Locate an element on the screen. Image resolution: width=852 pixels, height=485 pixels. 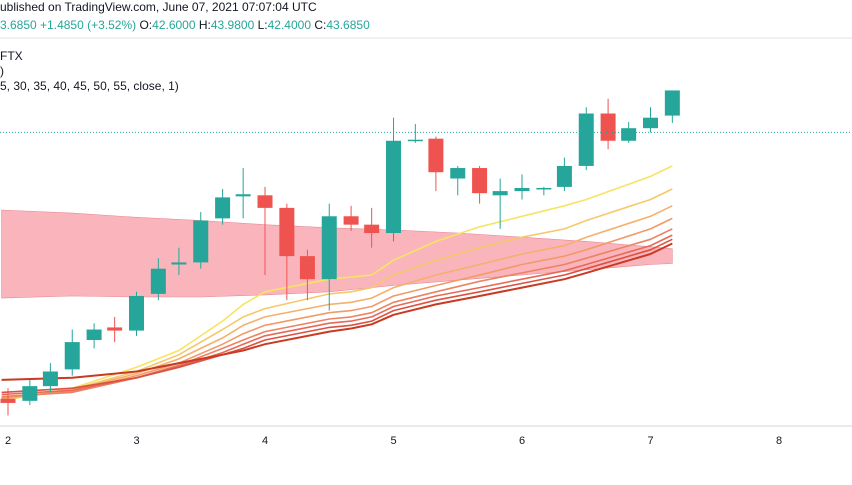
paren-fragment: ) is located at coordinates (2, 71).